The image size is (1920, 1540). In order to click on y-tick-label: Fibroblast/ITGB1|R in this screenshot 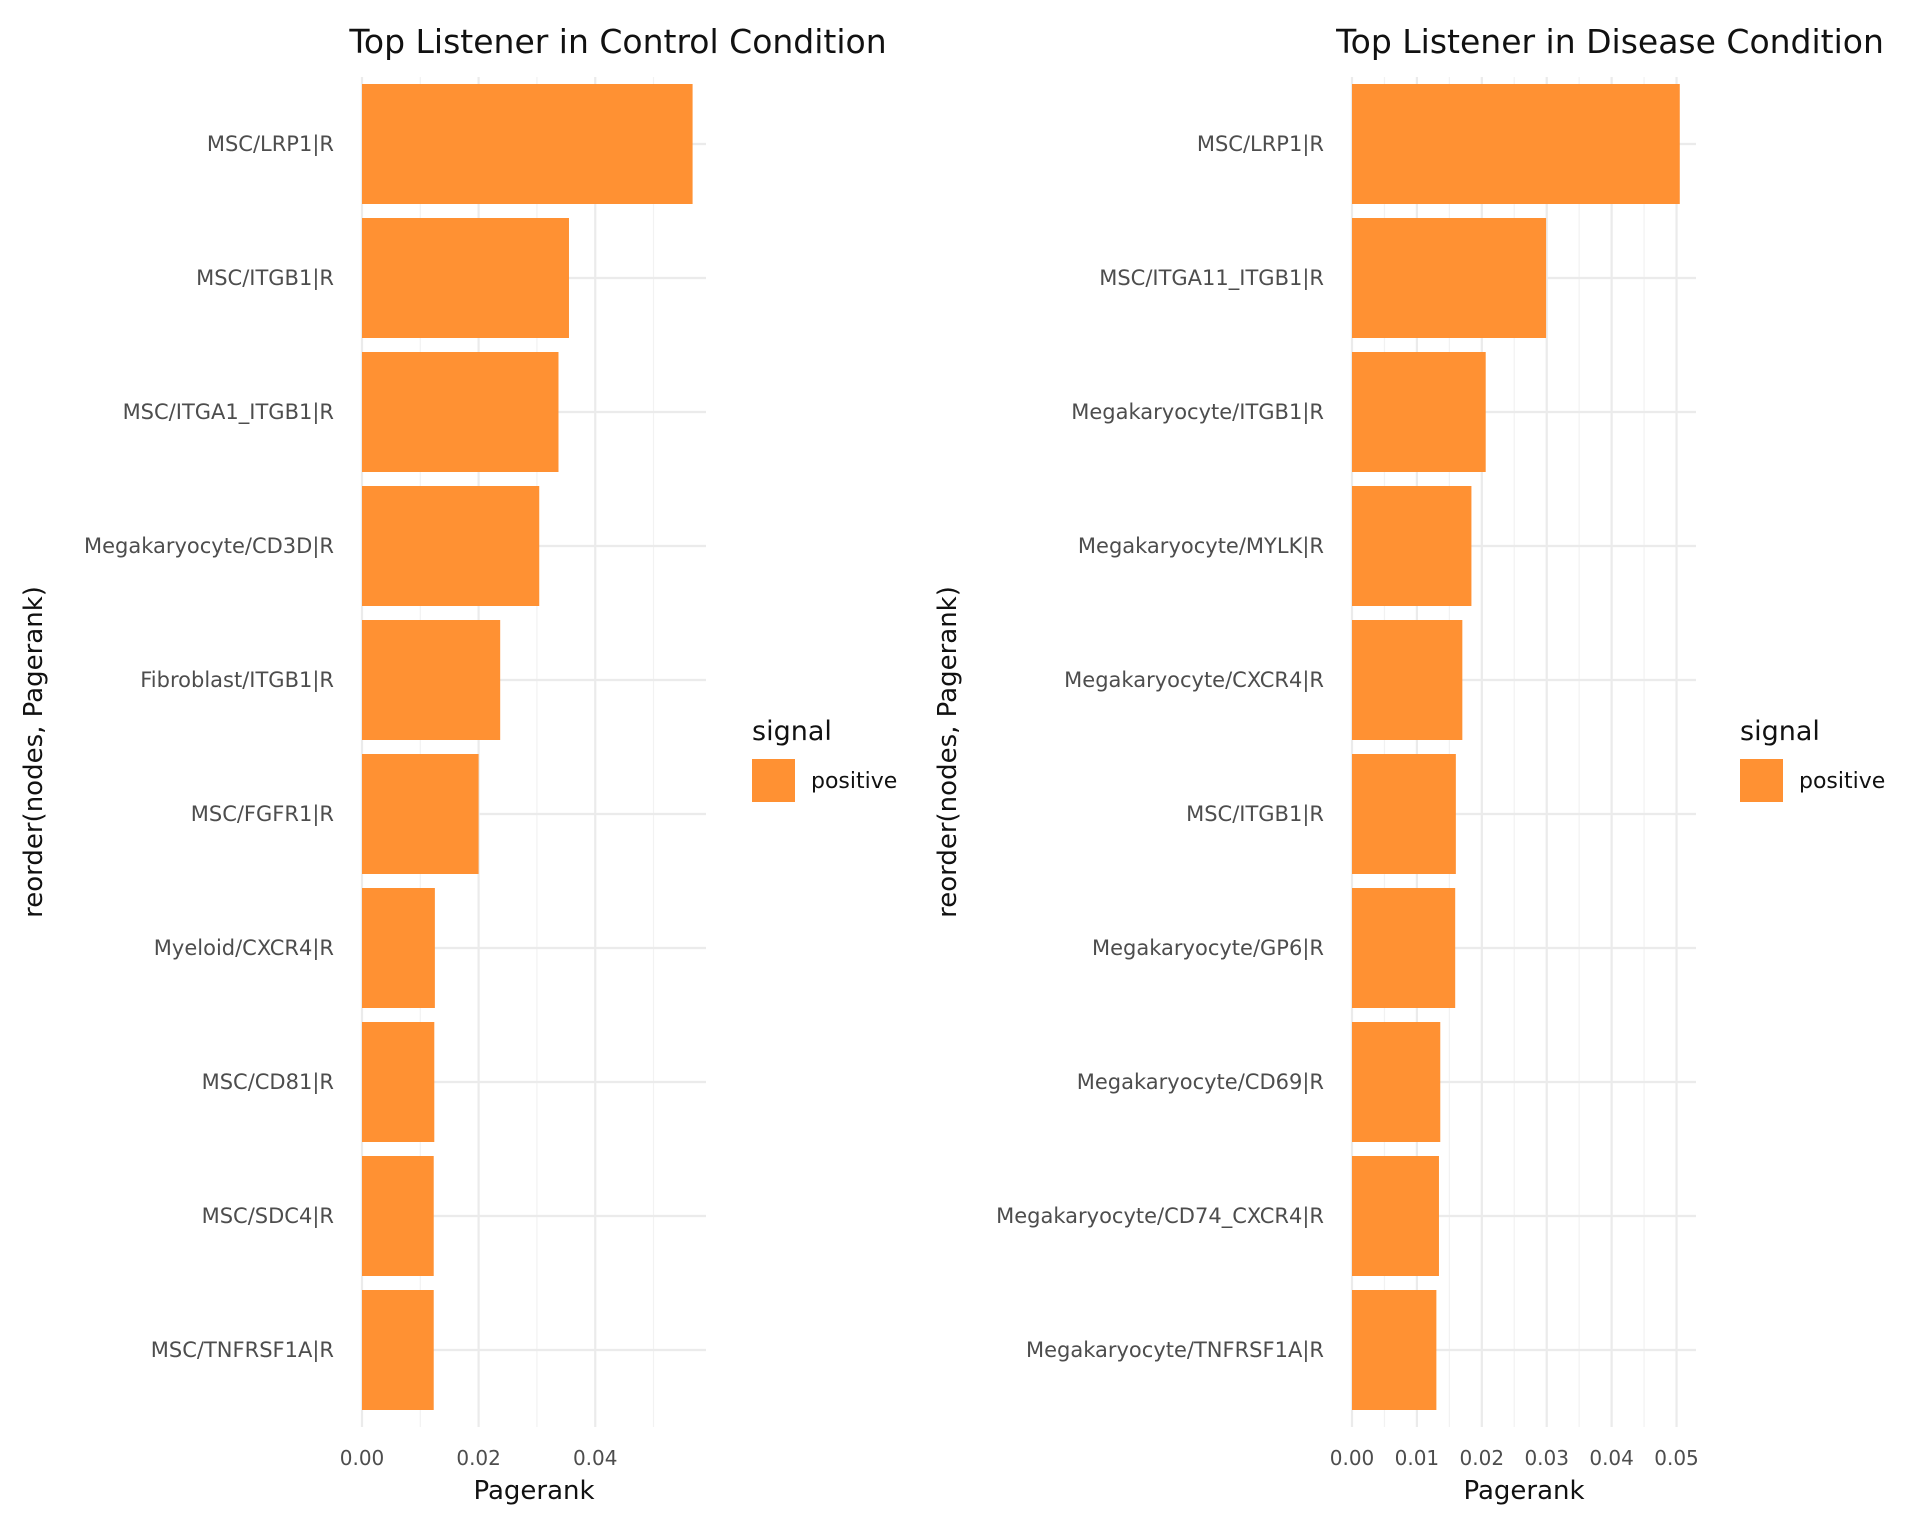, I will do `click(237, 680)`.